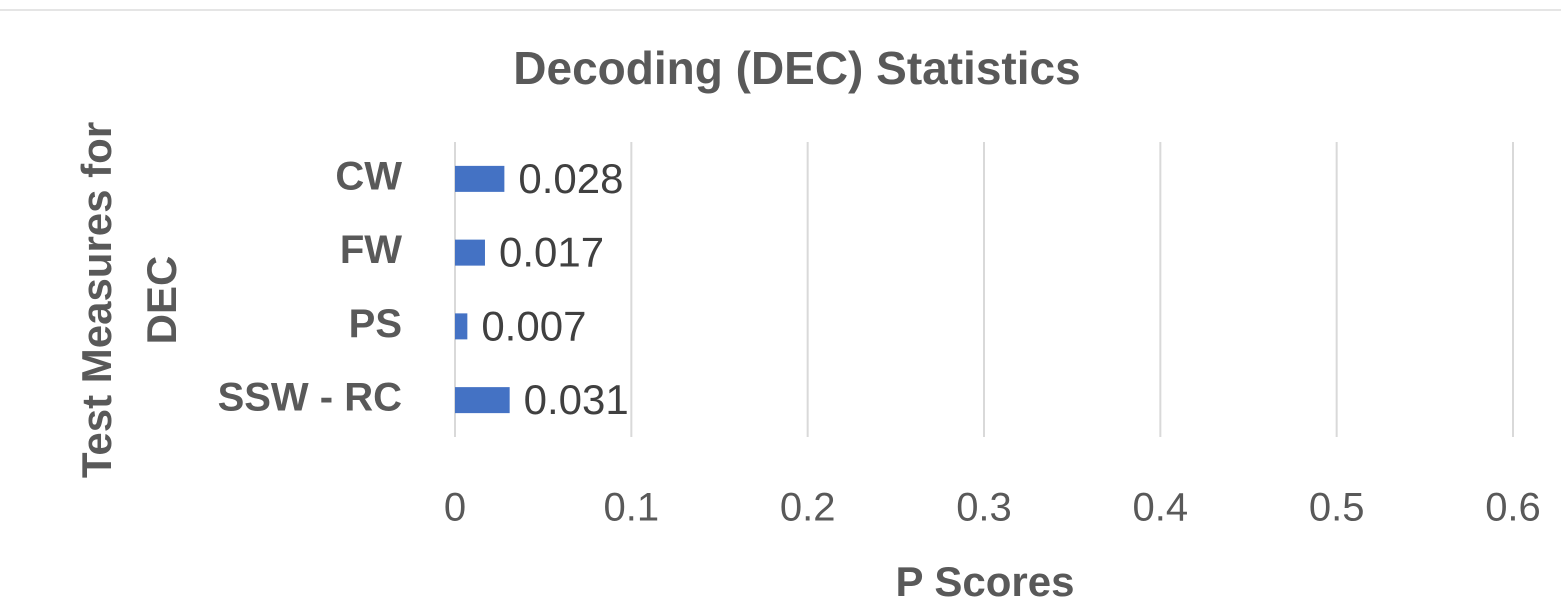 This screenshot has height=607, width=1561. What do you see at coordinates (632, 508) in the screenshot?
I see `x-tick-label: 0.1` at bounding box center [632, 508].